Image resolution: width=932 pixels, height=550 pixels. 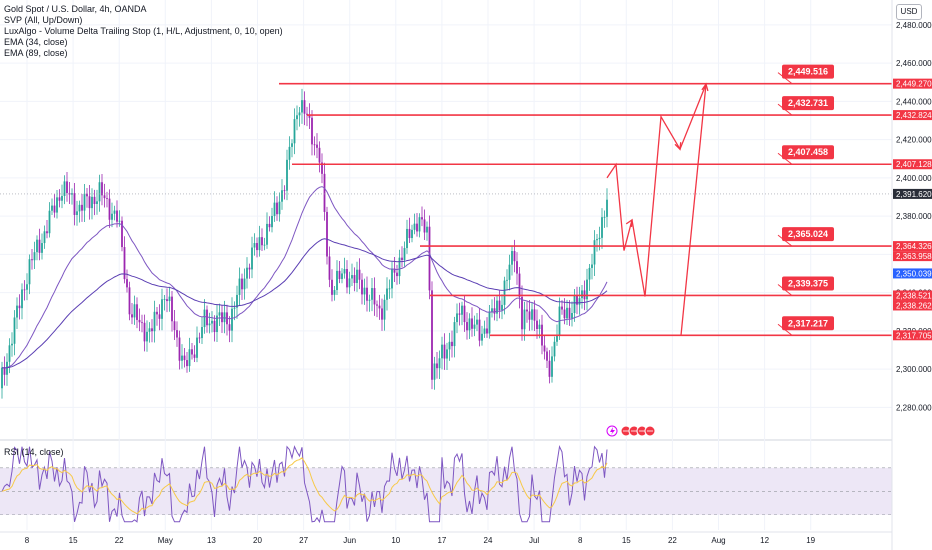 I want to click on level-callout-label: 2,407.458, so click(x=808, y=152).